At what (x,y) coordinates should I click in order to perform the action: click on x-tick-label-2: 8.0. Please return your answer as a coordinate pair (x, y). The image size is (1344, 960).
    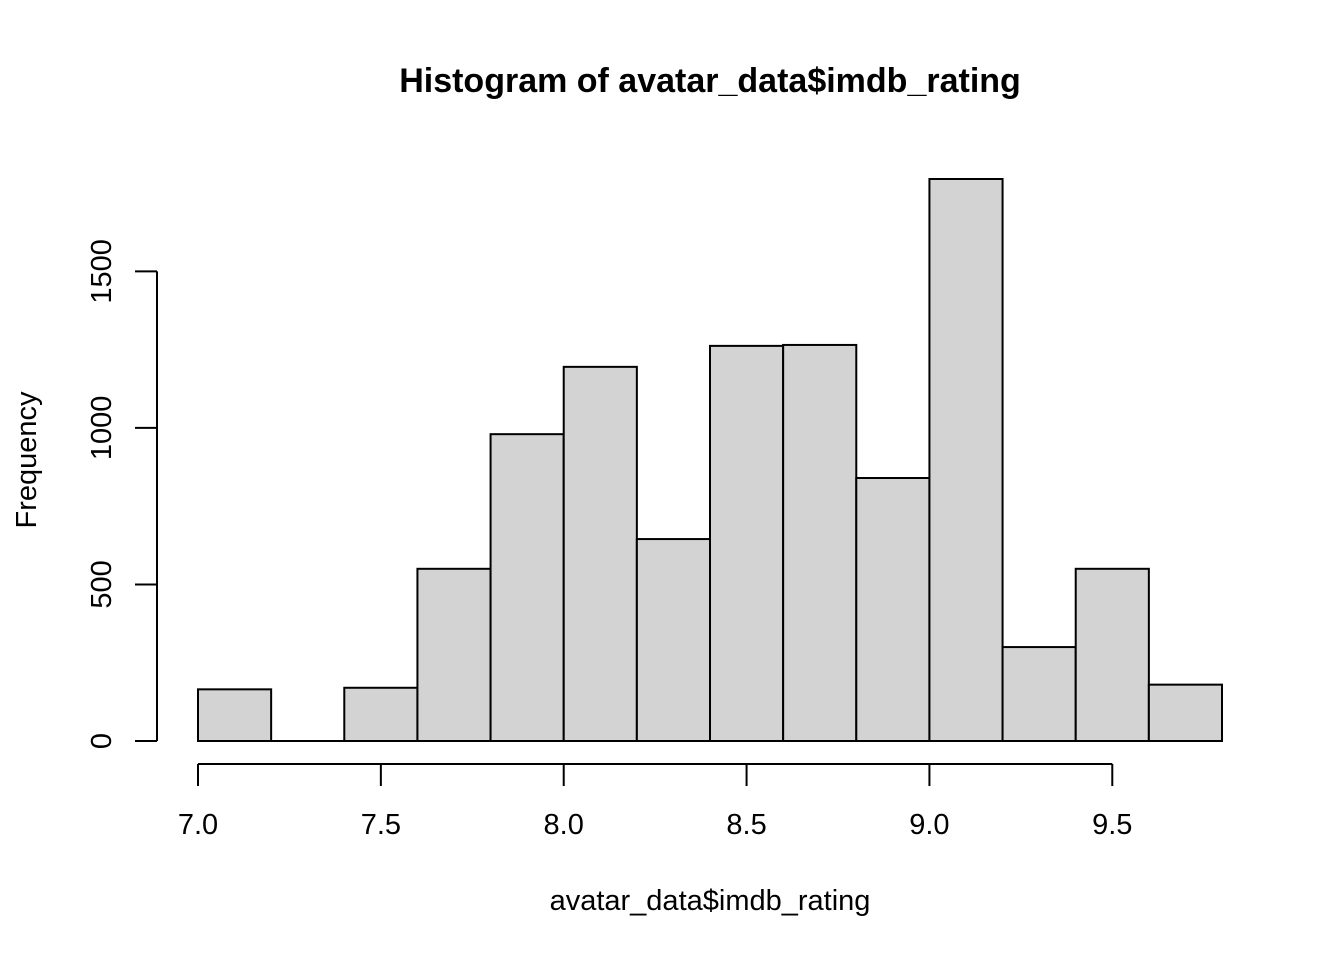
    Looking at the image, I should click on (564, 825).